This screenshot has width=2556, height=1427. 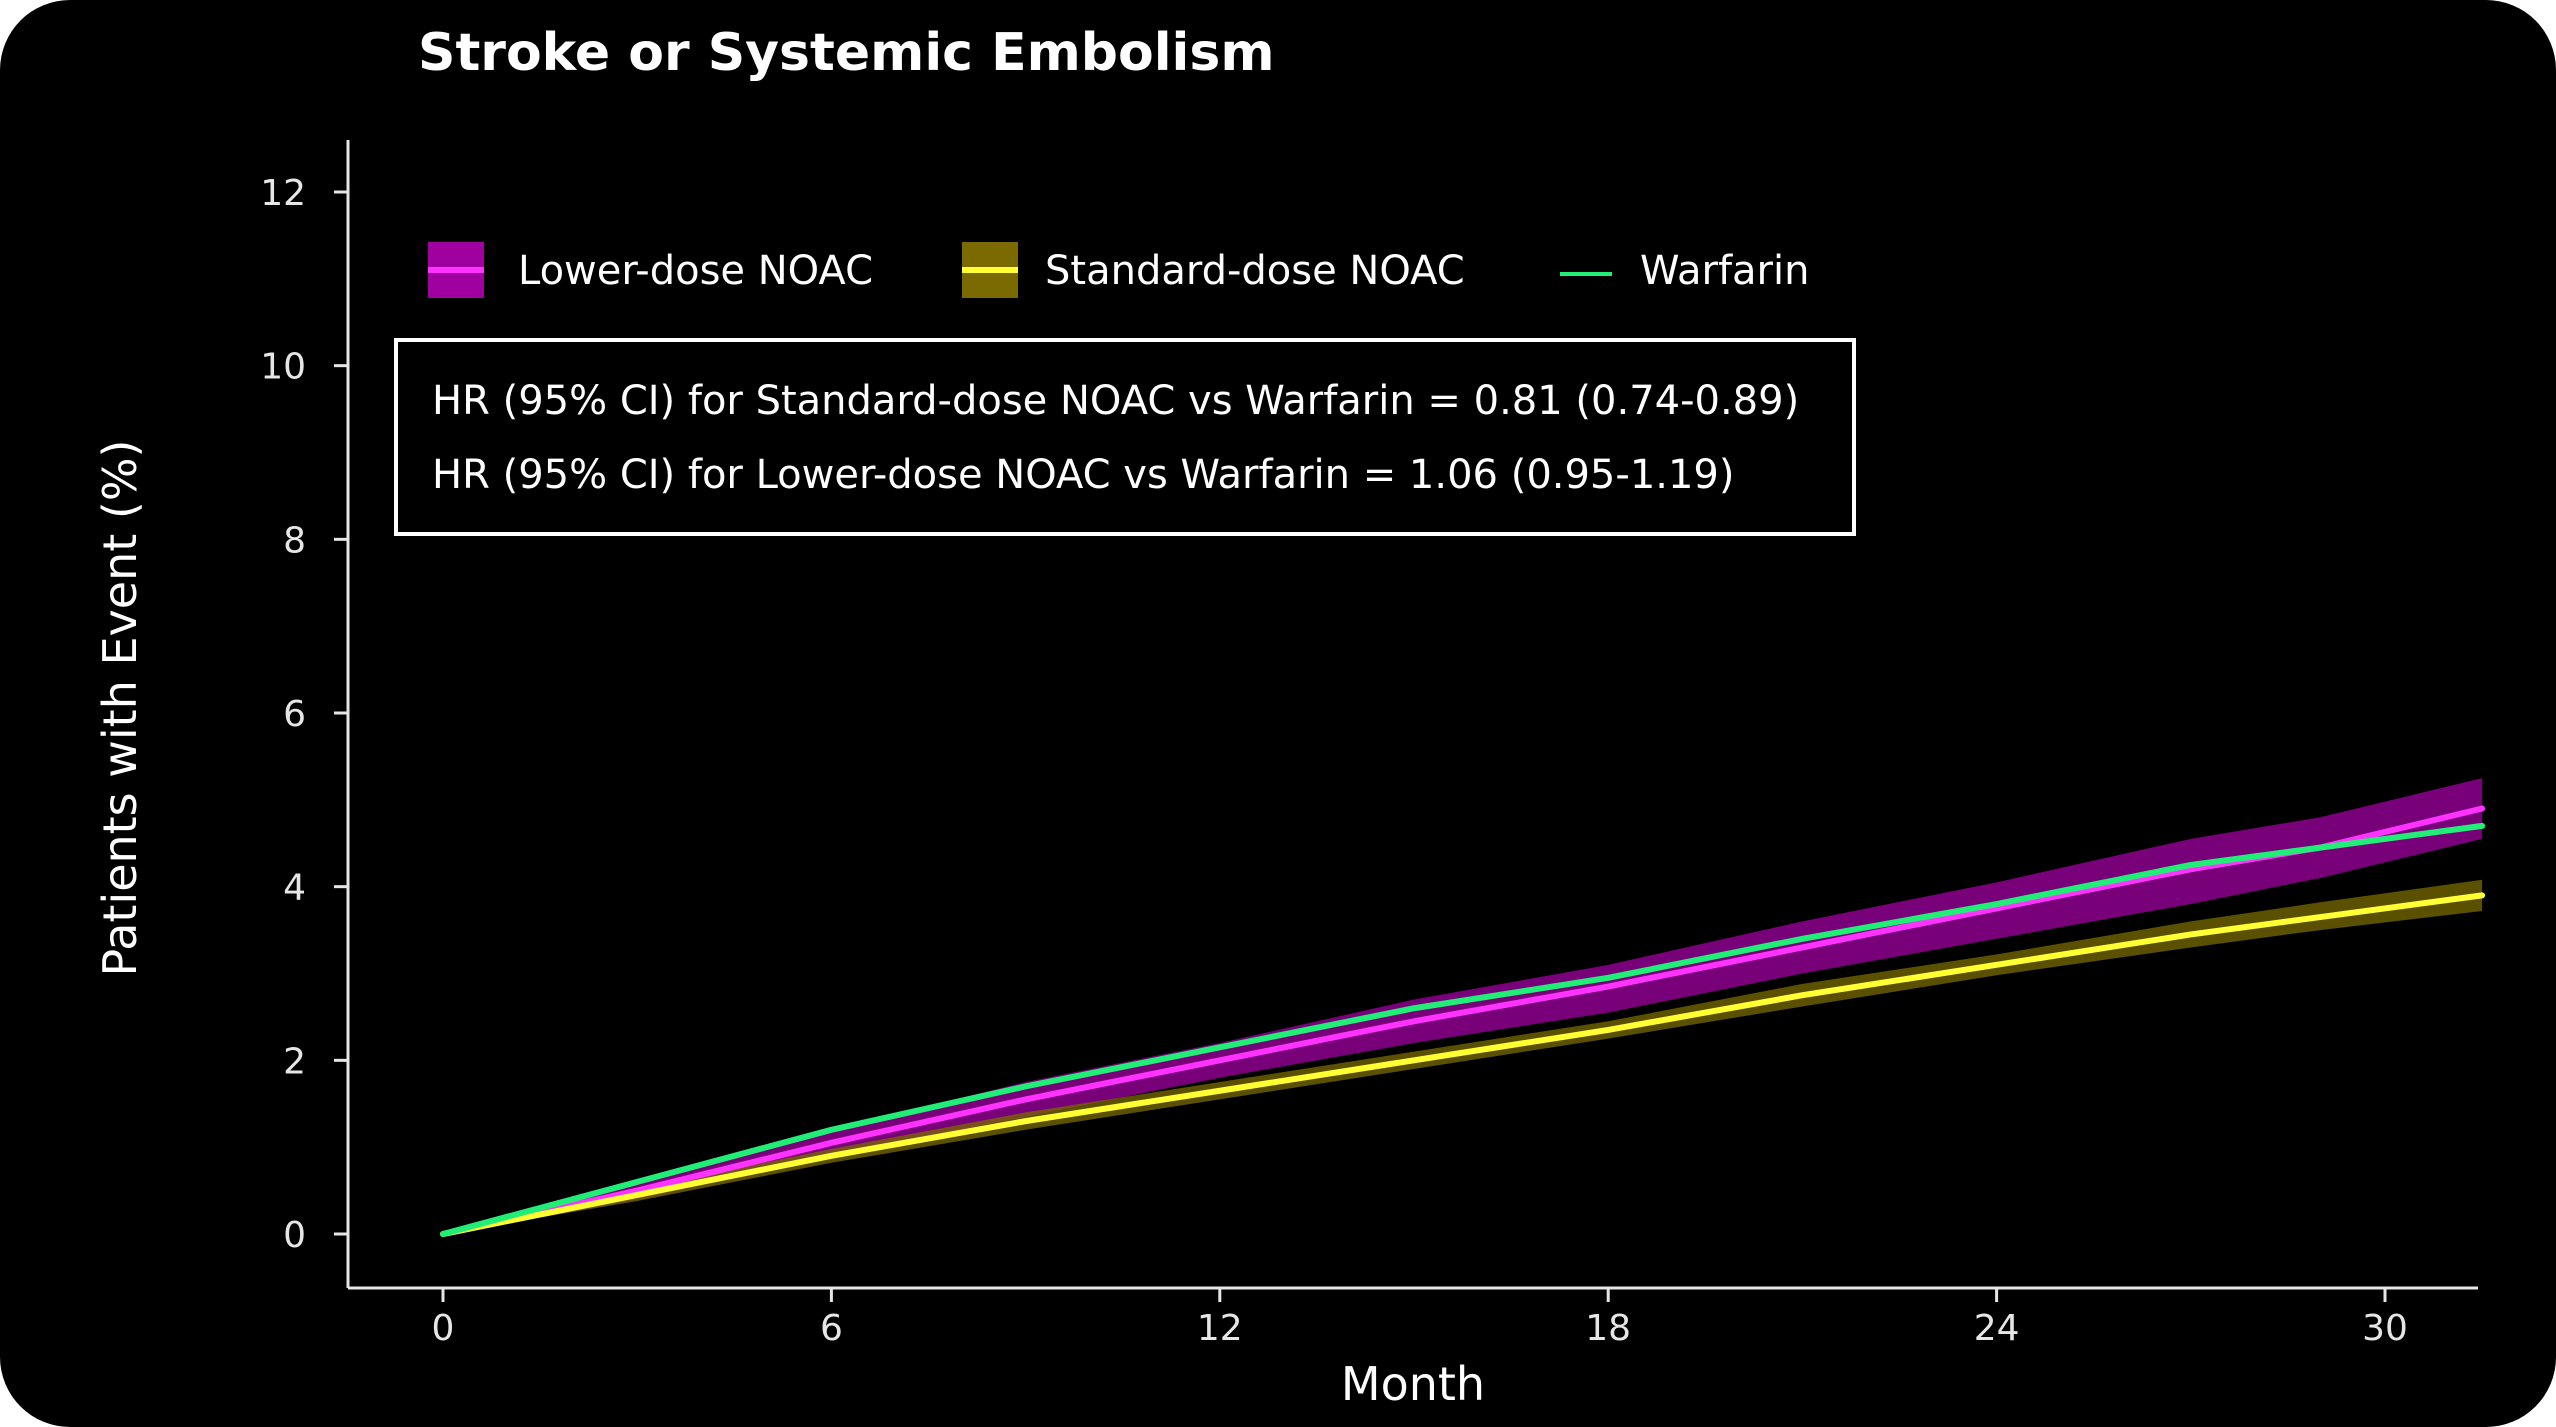 What do you see at coordinates (294, 540) in the screenshot?
I see `y-tick-label: 8` at bounding box center [294, 540].